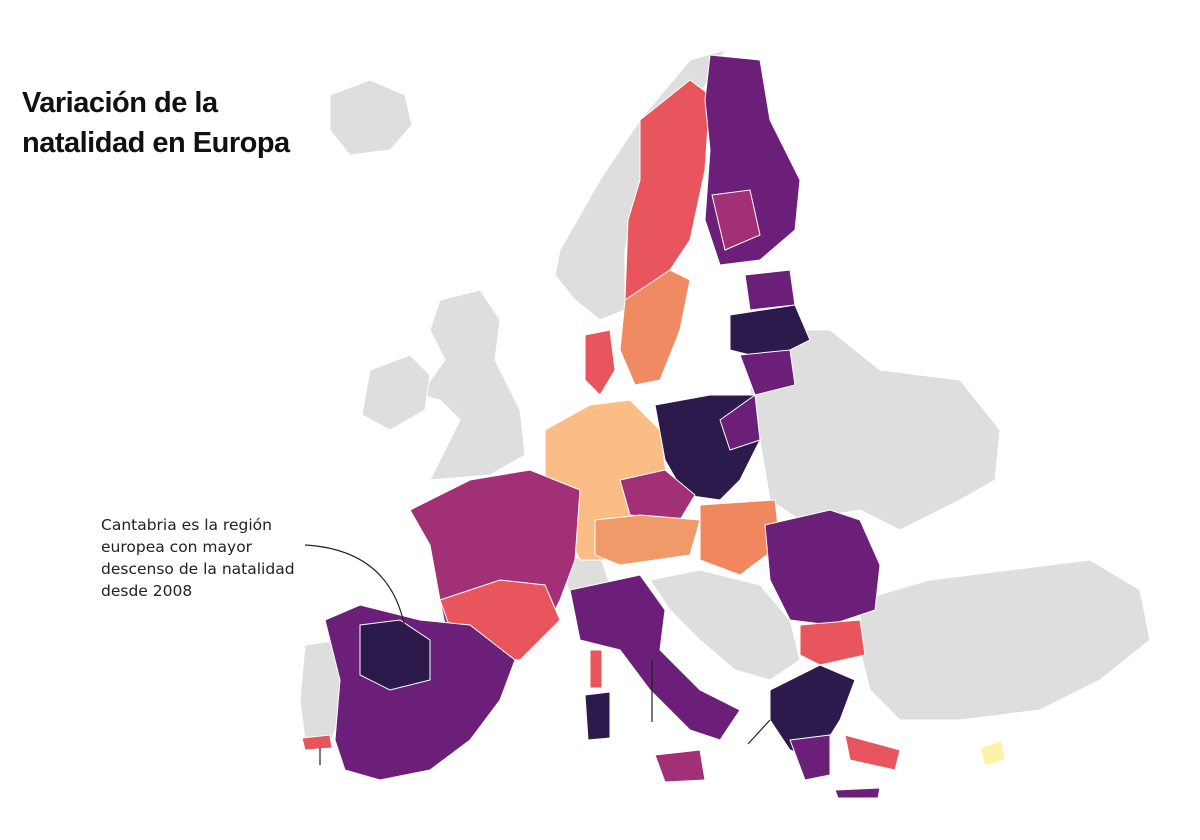 The image size is (1200, 840). I want to click on title-line: Variación de la, so click(120, 103).